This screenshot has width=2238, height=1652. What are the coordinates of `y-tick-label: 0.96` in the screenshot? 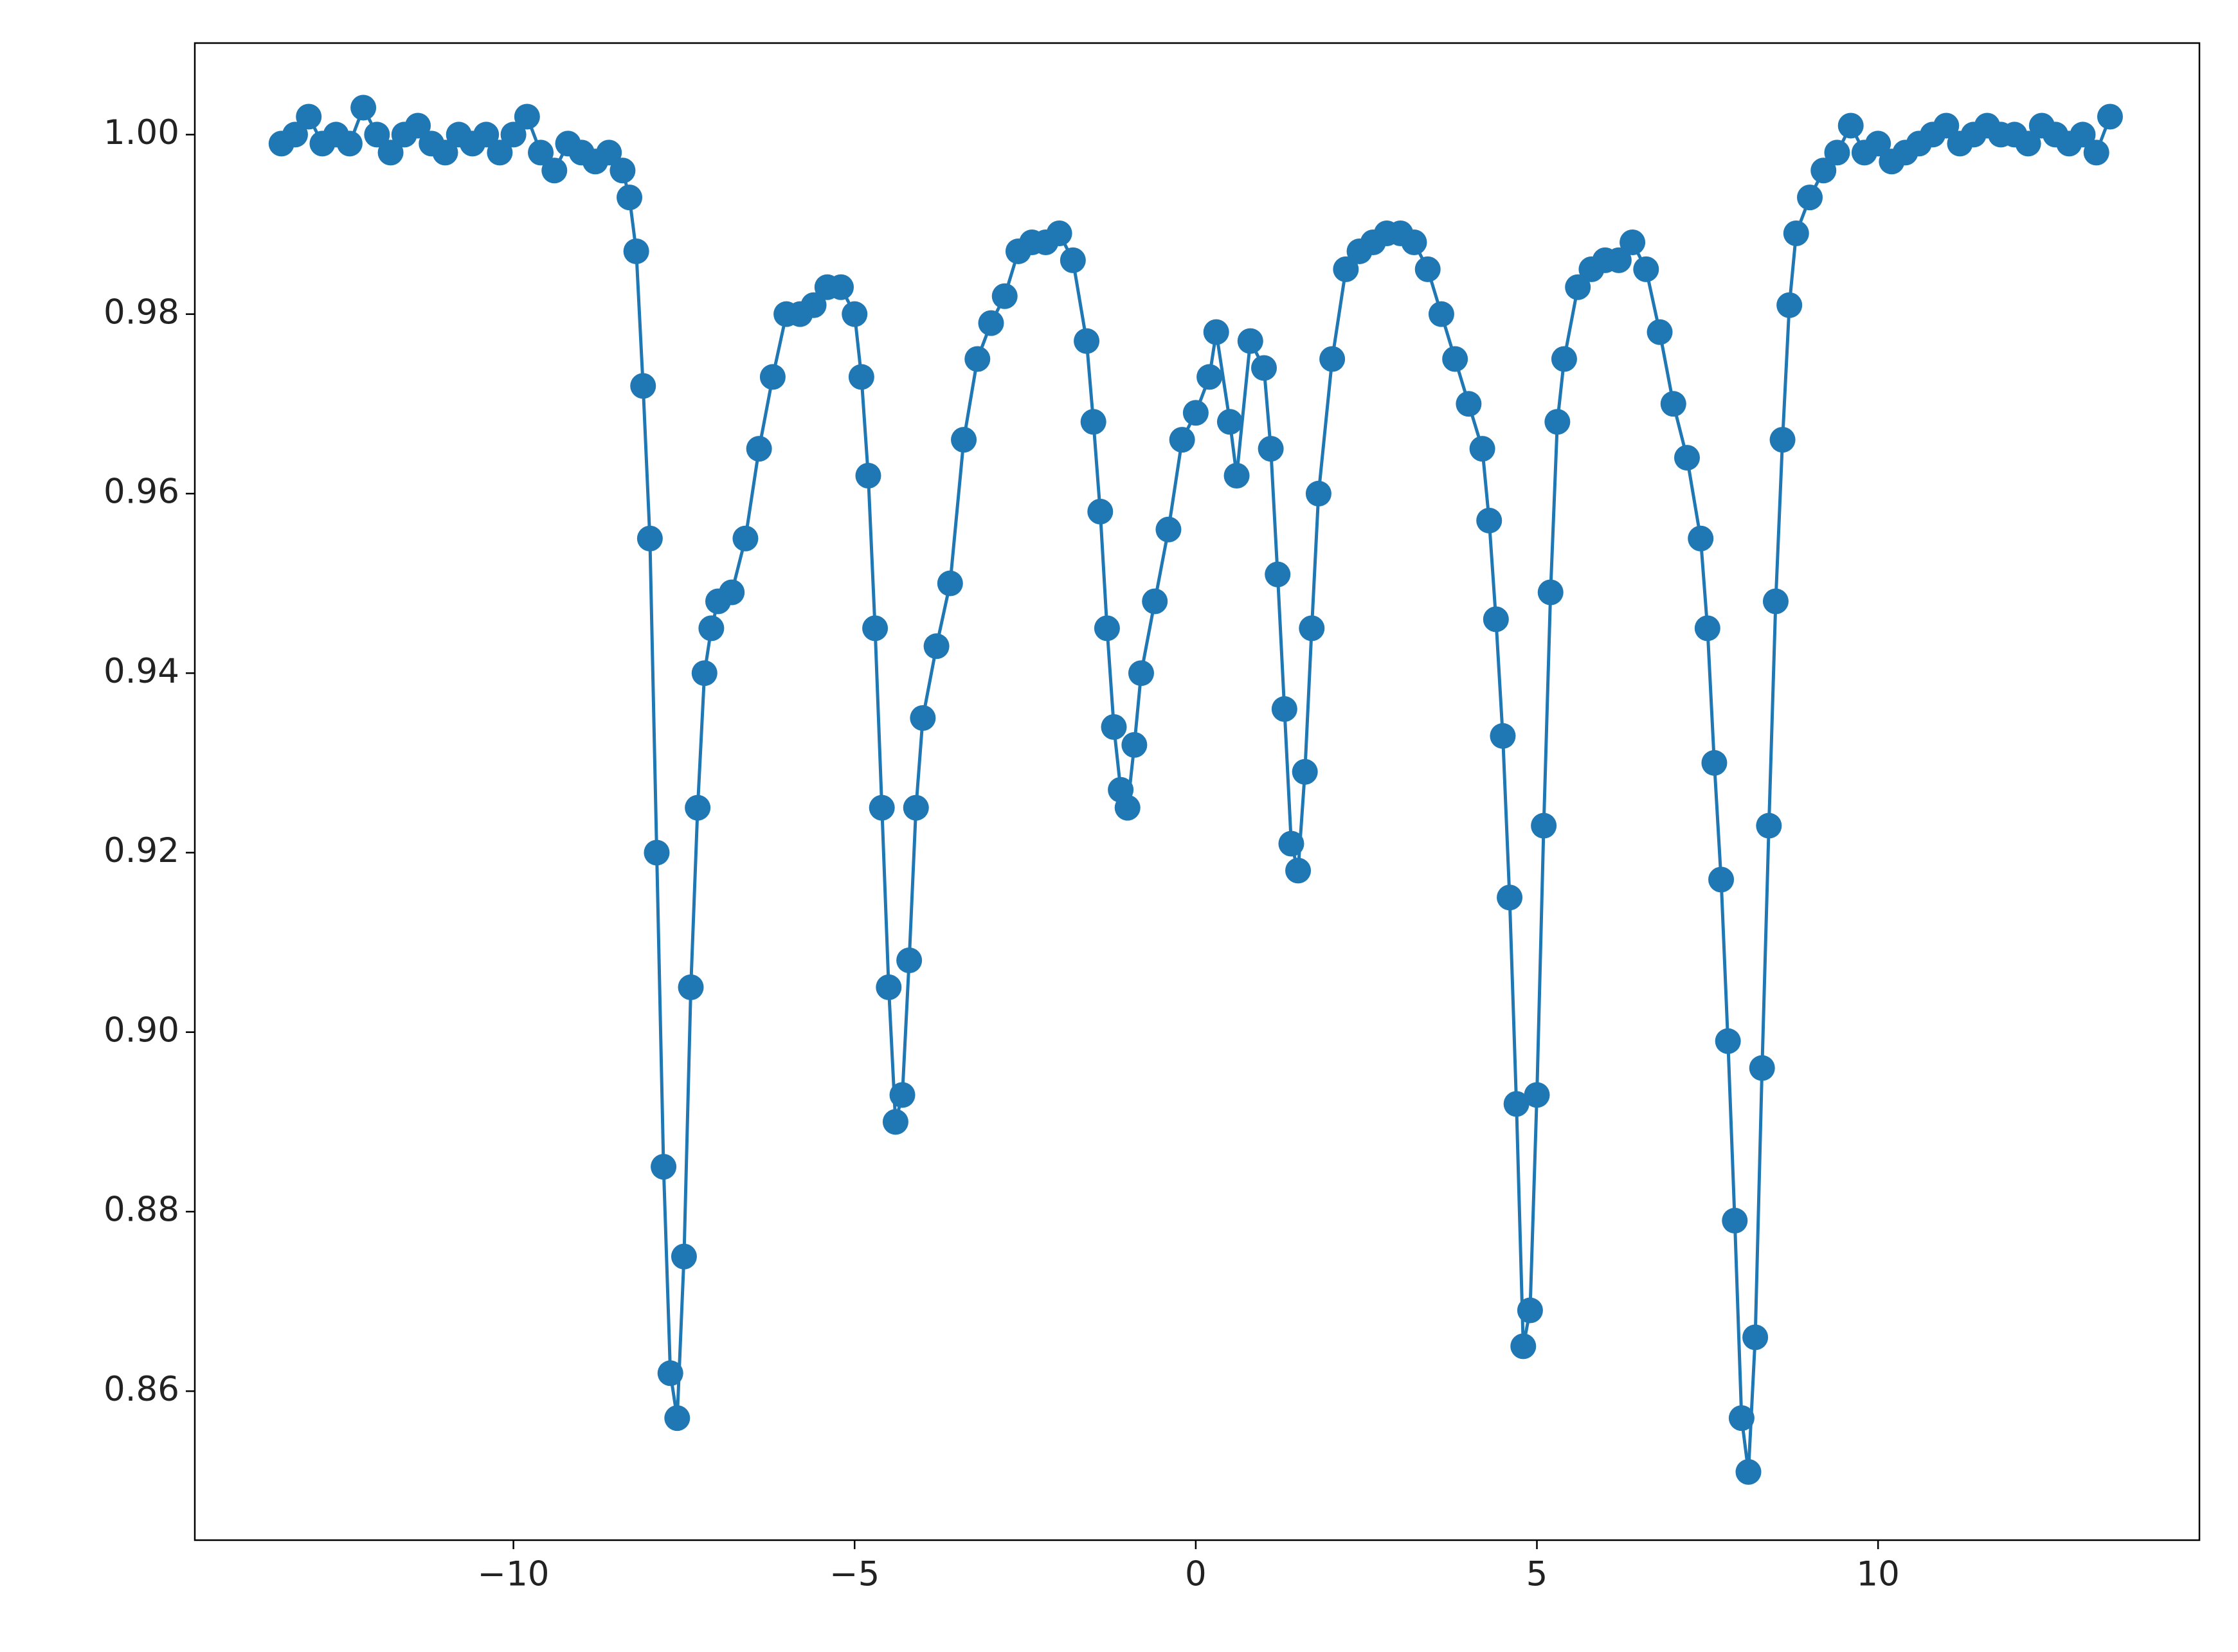 It's located at (142, 492).